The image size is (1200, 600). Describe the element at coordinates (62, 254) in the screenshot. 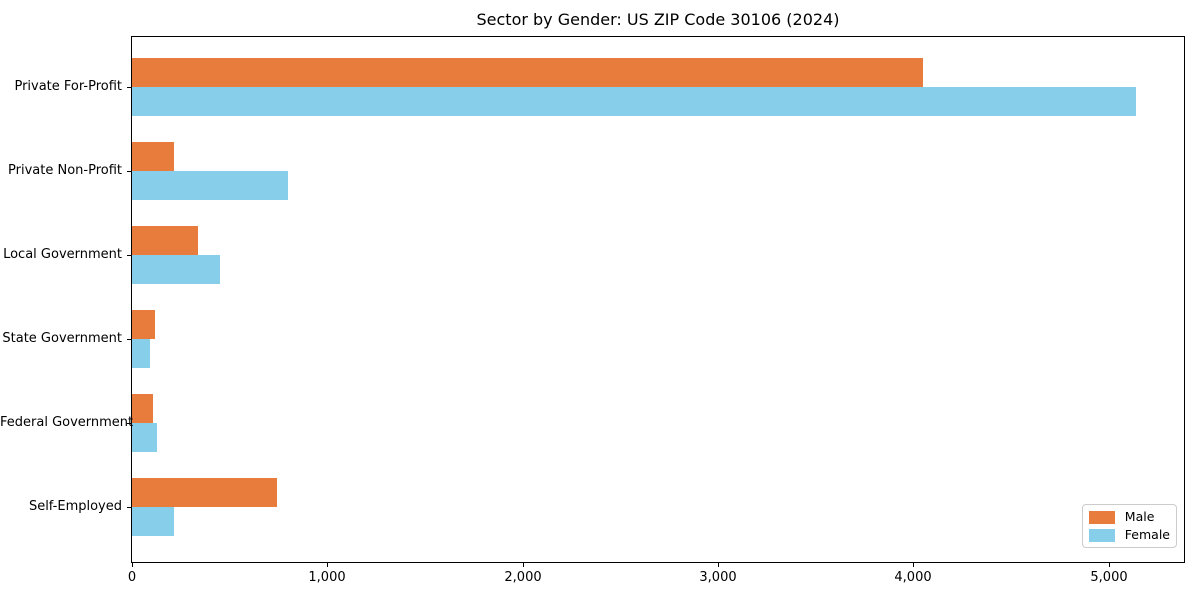

I see `category-label-2: Local Government` at that location.